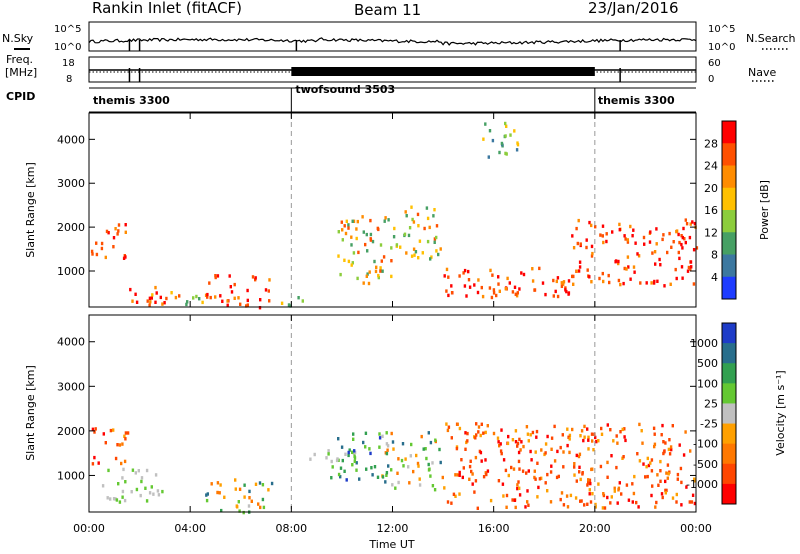 The width and height of the screenshot is (800, 554). I want to click on y-tick-label: 2000, so click(71, 227).